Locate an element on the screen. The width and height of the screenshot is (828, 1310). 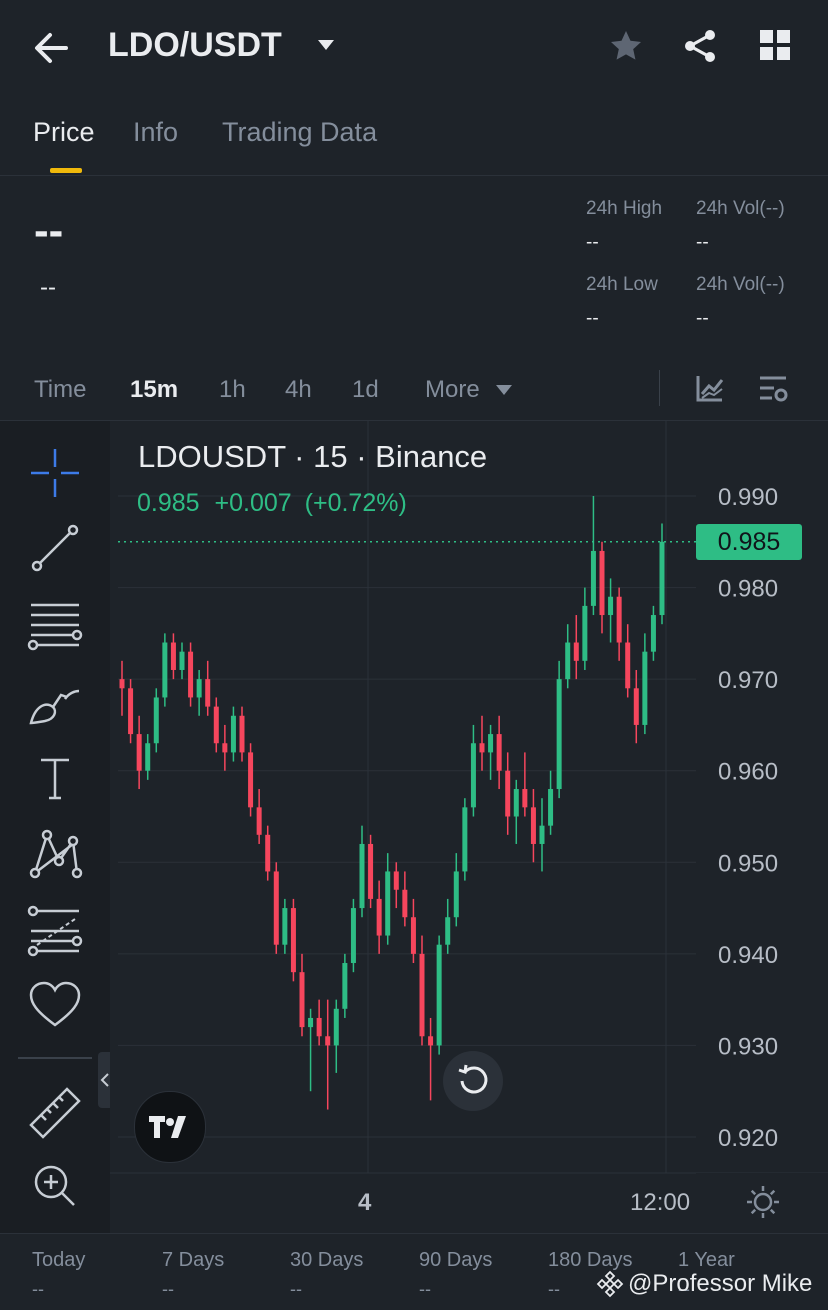
tradingview-logo is located at coordinates (170, 1127).